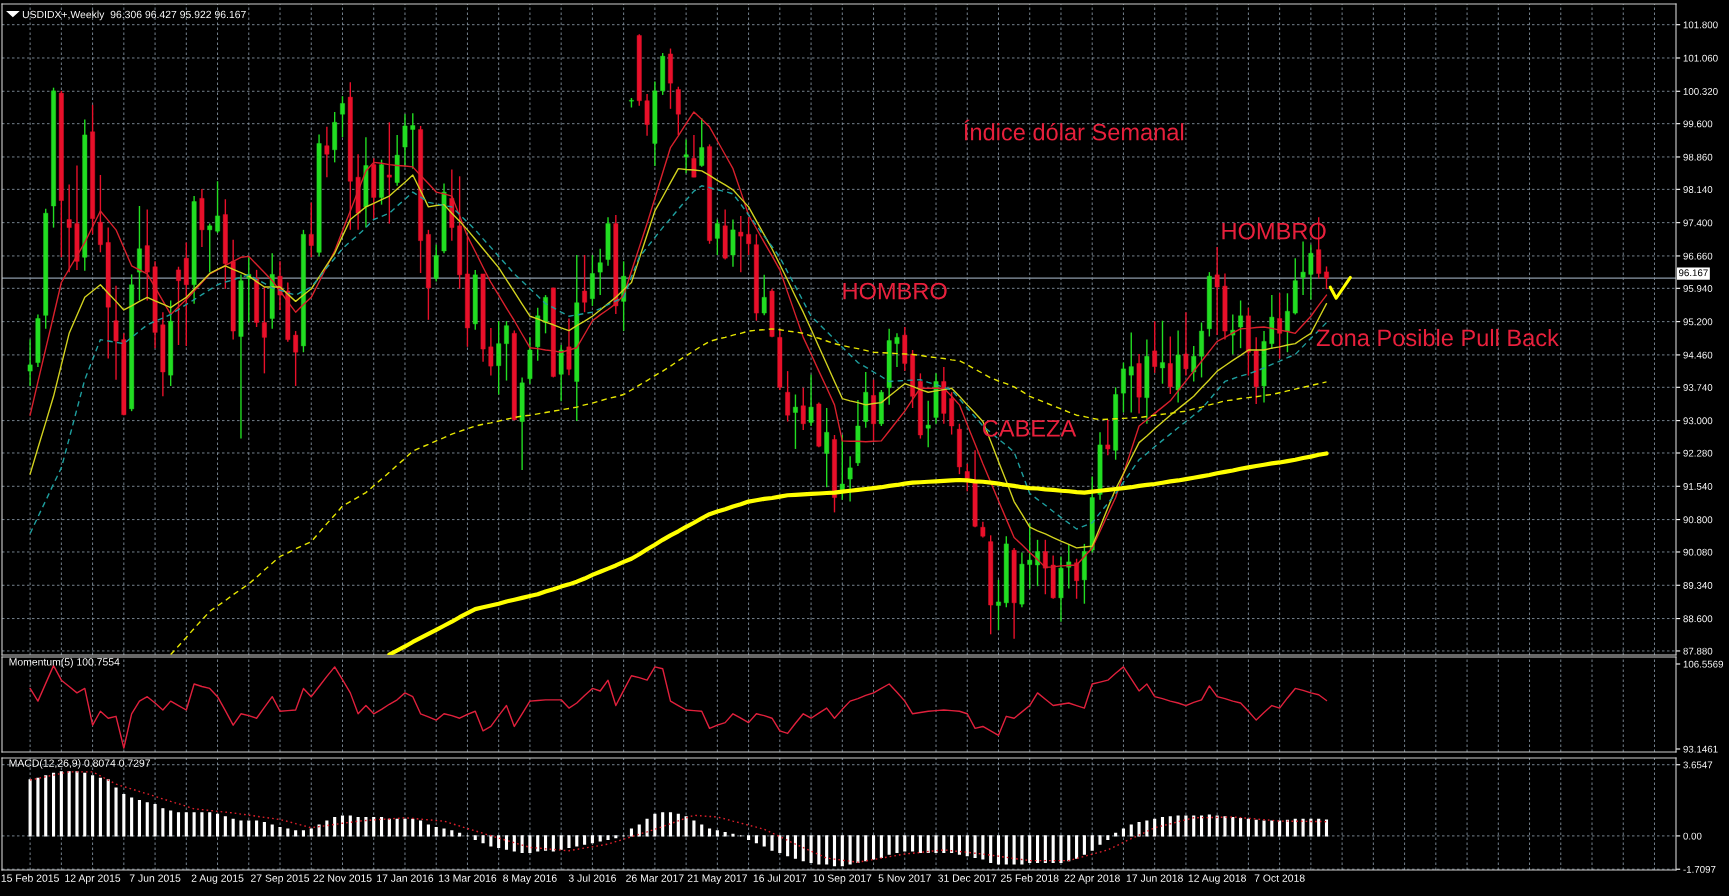 The height and width of the screenshot is (896, 1729). What do you see at coordinates (1698, 223) in the screenshot?
I see `y-tick-label: 97.400` at bounding box center [1698, 223].